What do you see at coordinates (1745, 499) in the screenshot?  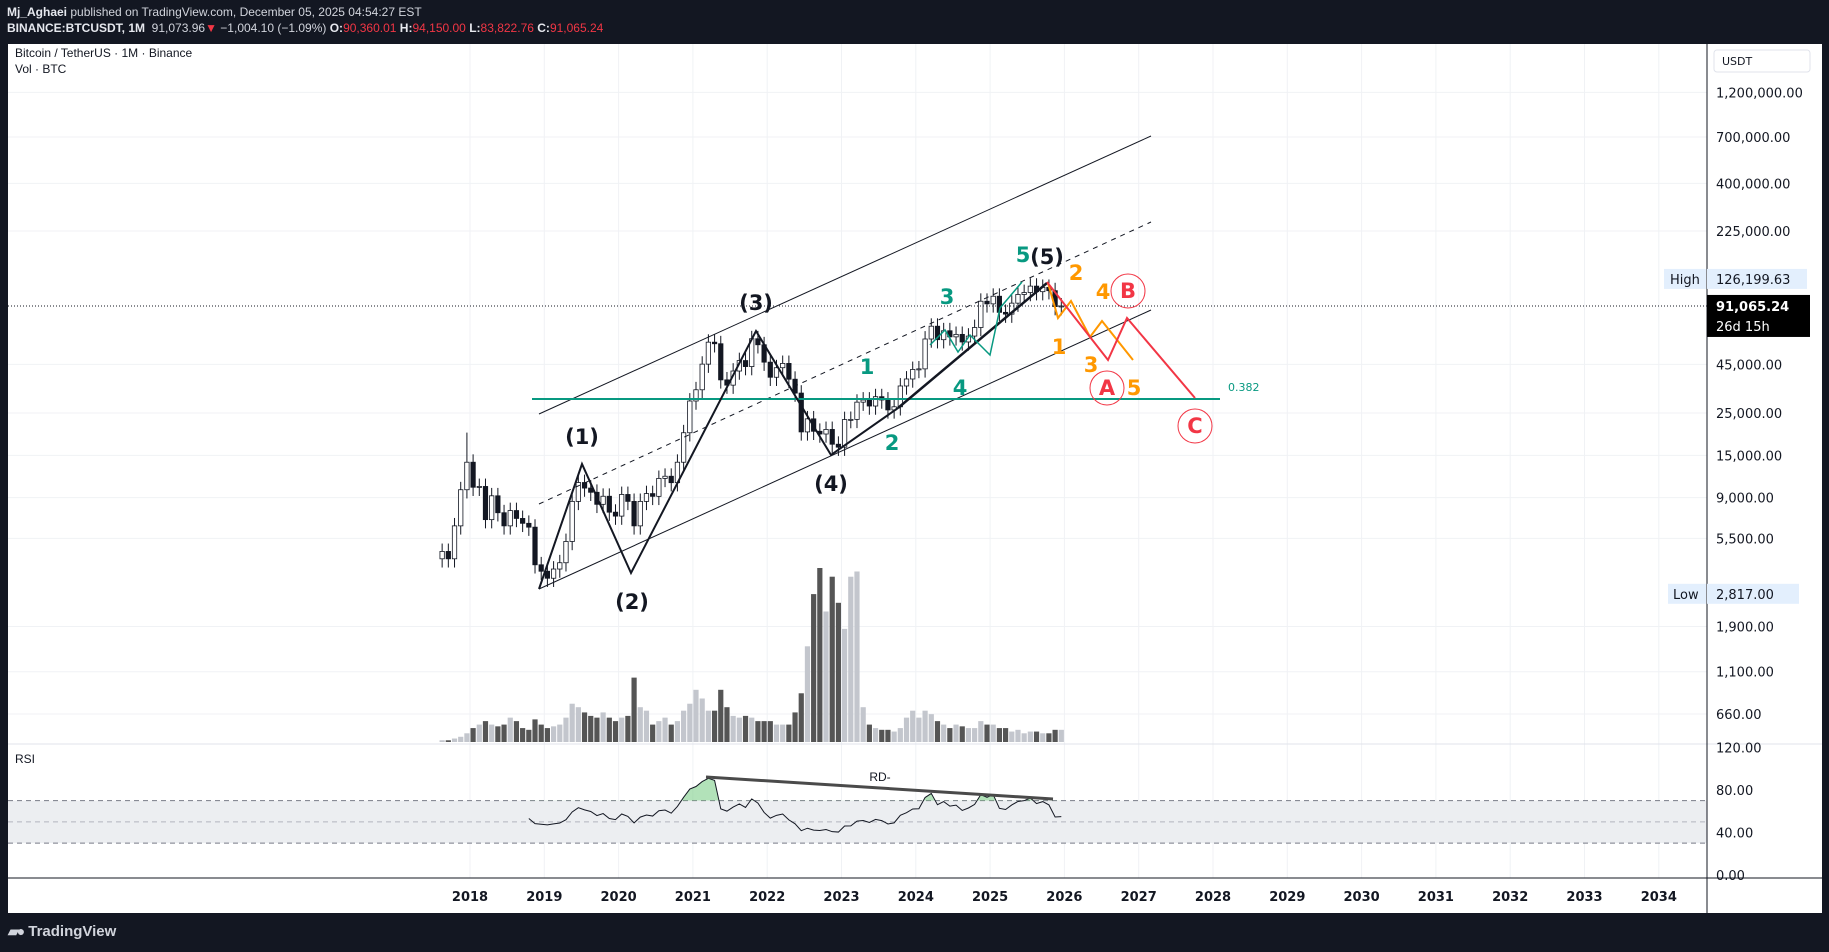 I see `price-axis-label: 9,000.00` at bounding box center [1745, 499].